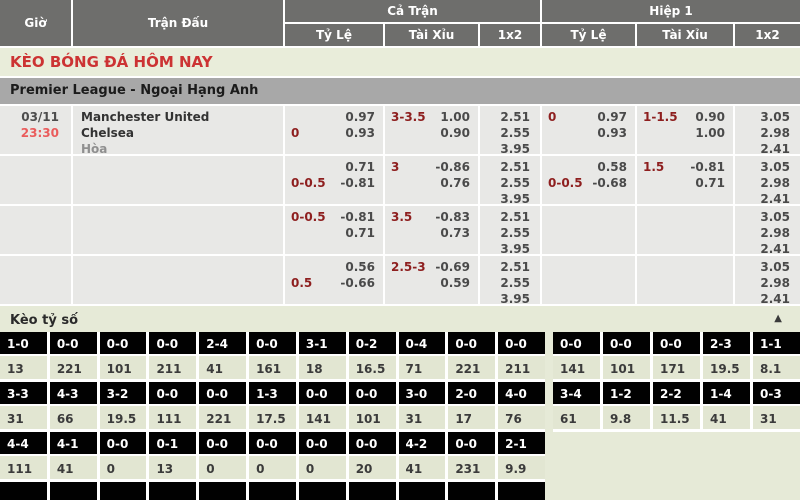  Describe the element at coordinates (73, 407) in the screenshot. I see `score-bet-cell: 4-3 66` at that location.